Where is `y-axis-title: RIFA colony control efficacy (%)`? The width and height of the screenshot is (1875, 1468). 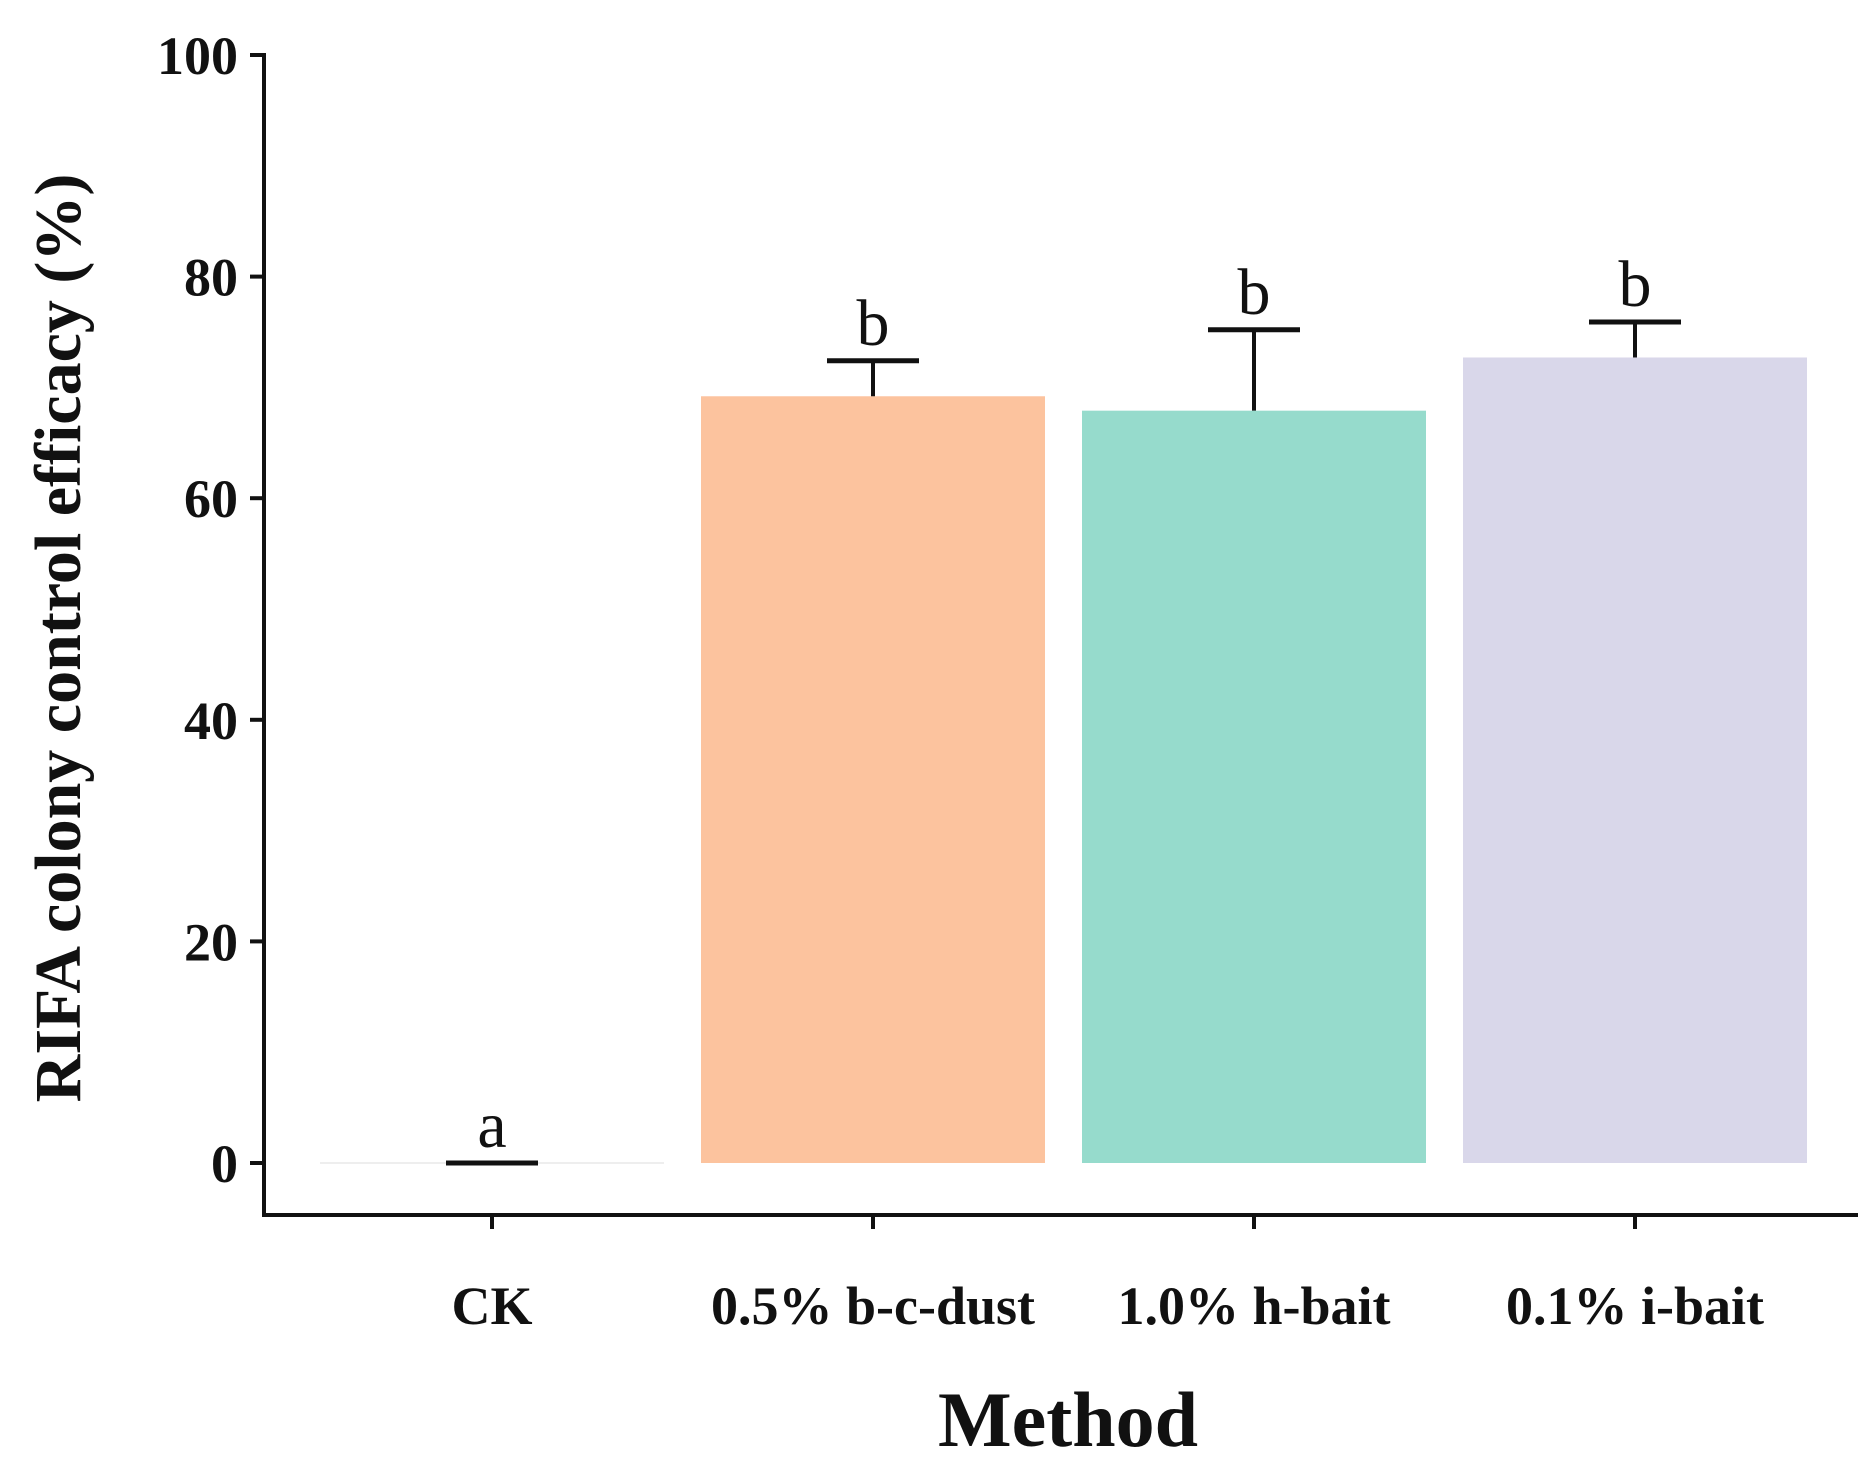
y-axis-title: RIFA colony control efficacy (%) is located at coordinates (58, 638).